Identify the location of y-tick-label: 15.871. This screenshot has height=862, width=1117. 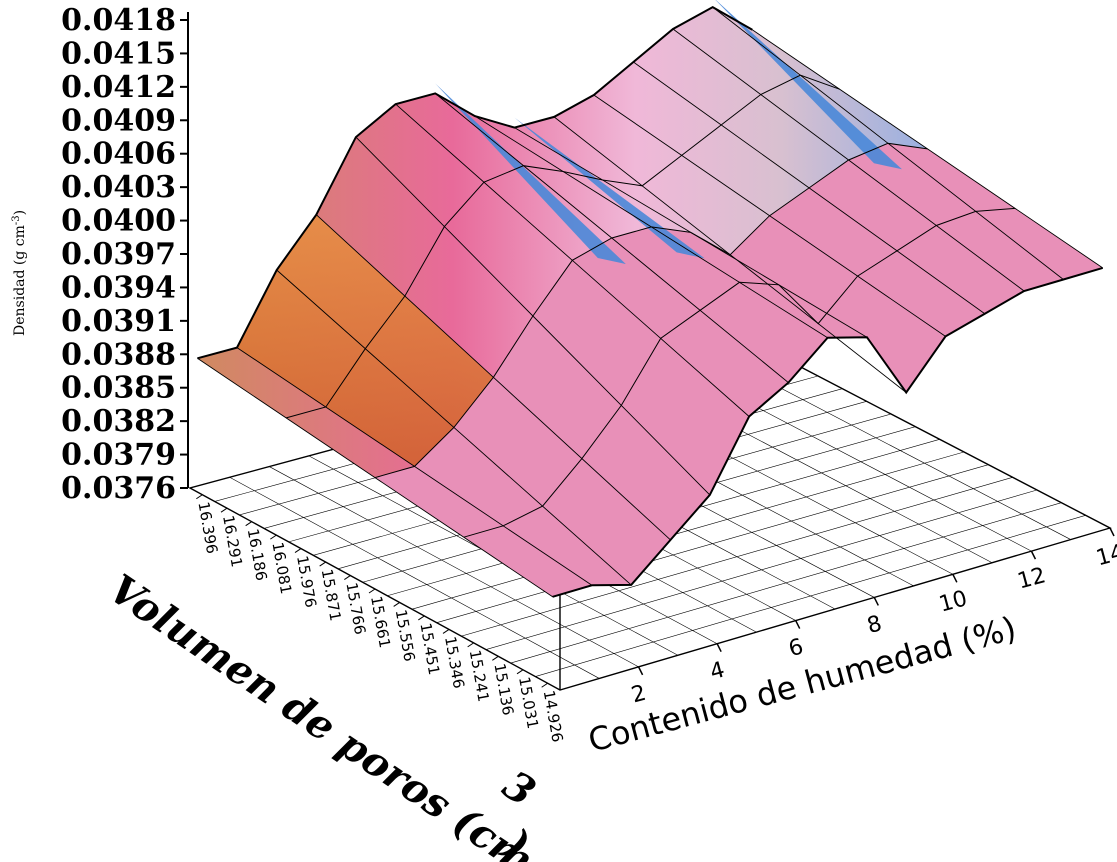
(331, 595).